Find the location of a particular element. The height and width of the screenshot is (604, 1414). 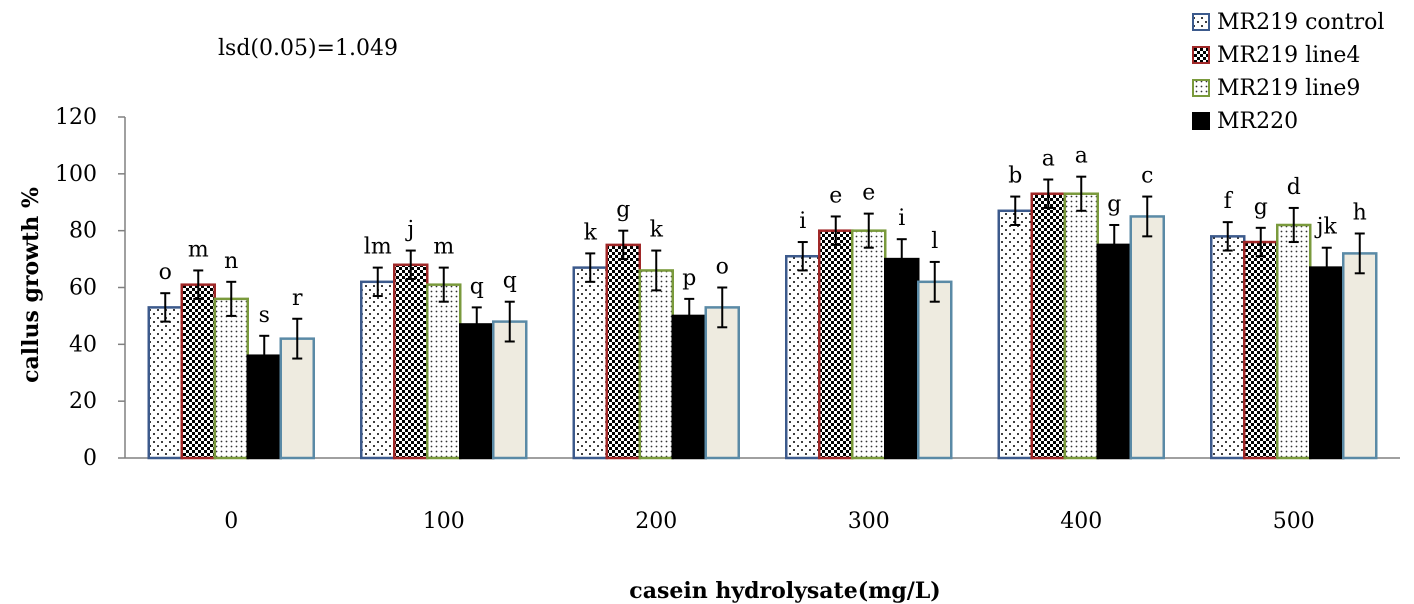

y-tick-label: 80 is located at coordinates (83, 231).